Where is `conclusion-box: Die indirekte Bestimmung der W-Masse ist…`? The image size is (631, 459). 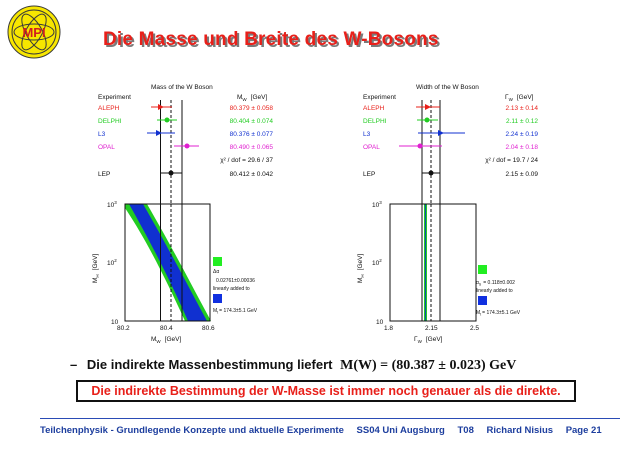
conclusion-box: Die indirekte Bestimmung der W-Masse ist… is located at coordinates (326, 391).